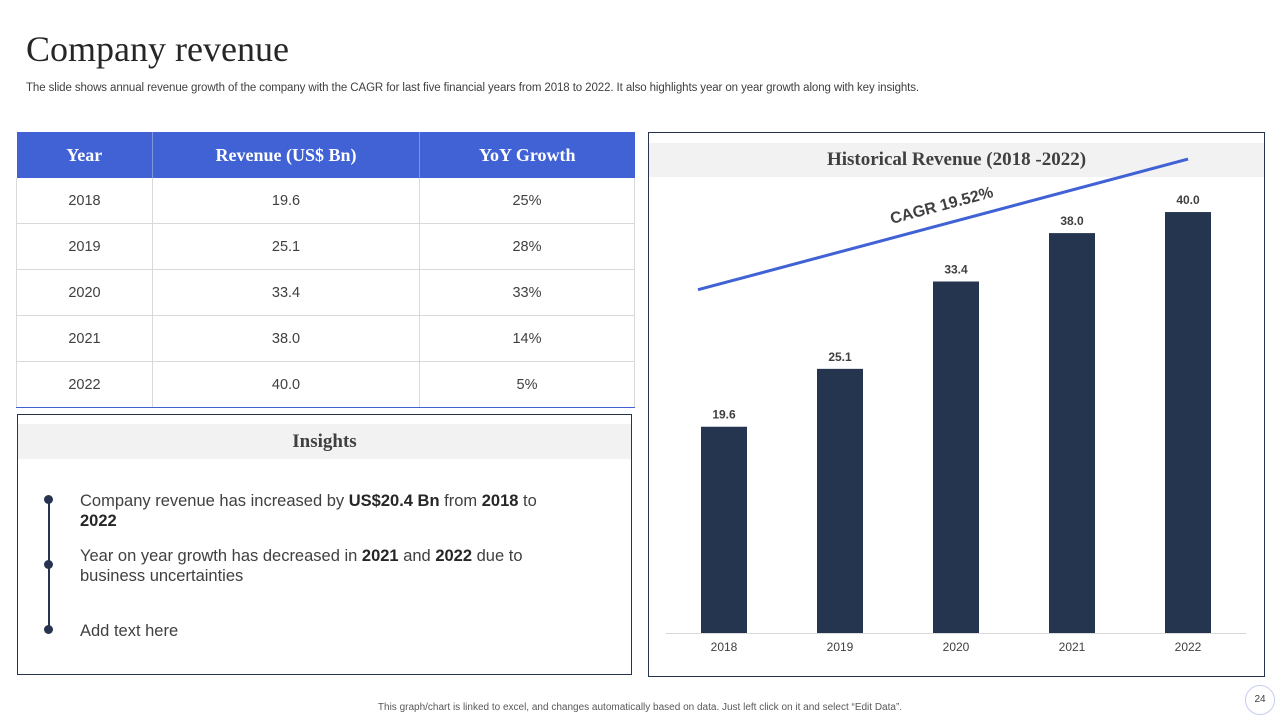 The height and width of the screenshot is (720, 1280). Describe the element at coordinates (84, 292) in the screenshot. I see `cell-year: 2020` at that location.